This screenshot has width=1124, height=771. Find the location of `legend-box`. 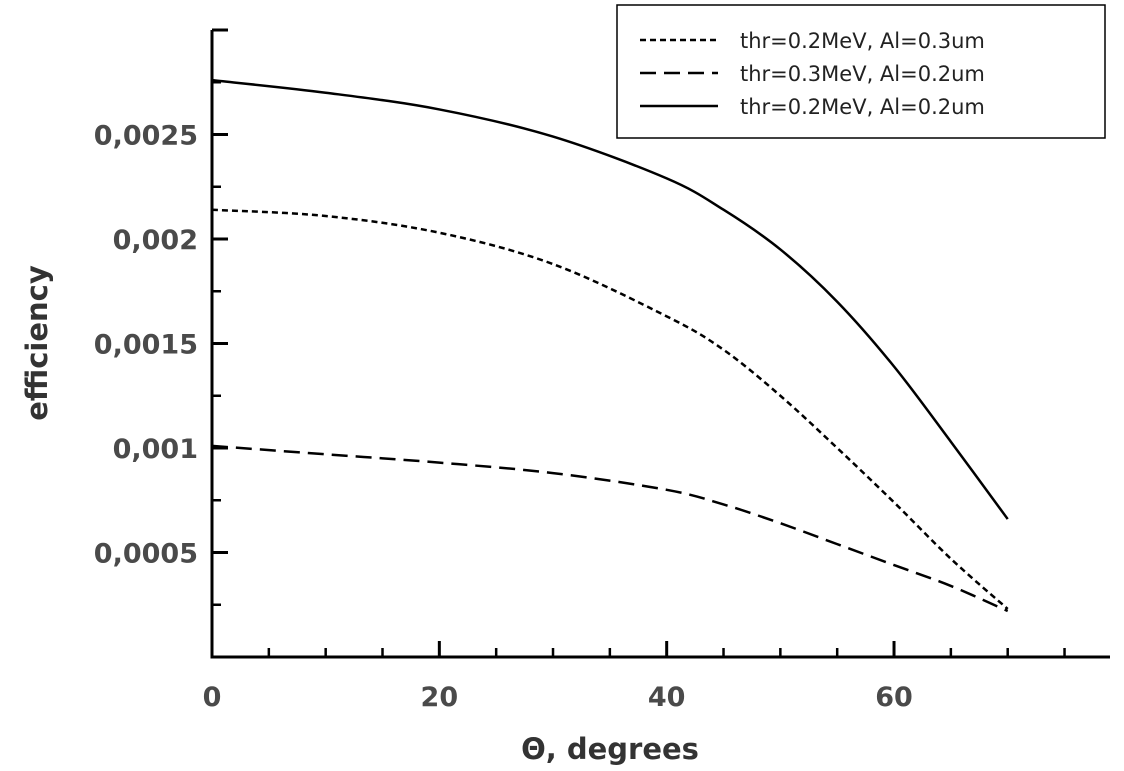

legend-box is located at coordinates (861, 71).